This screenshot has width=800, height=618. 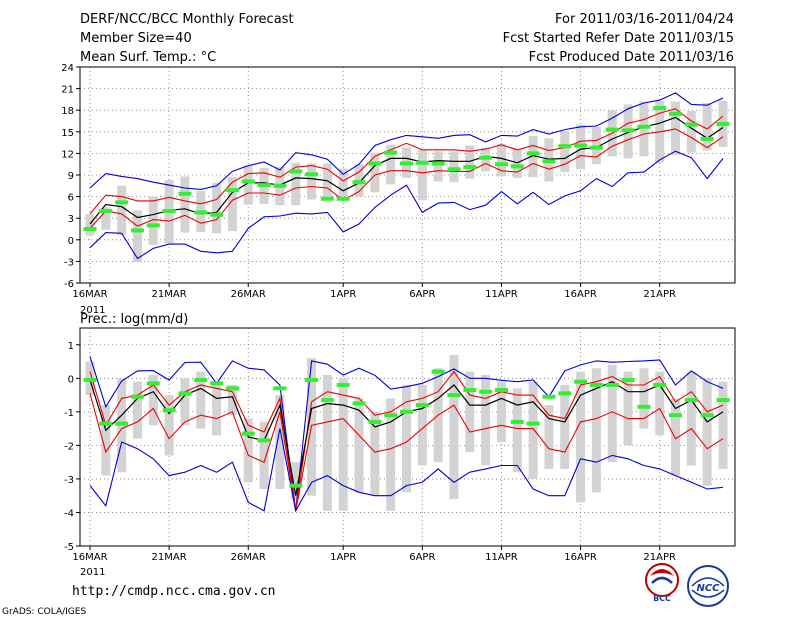 I want to click on temp-ytick-label: 0, so click(x=71, y=241).